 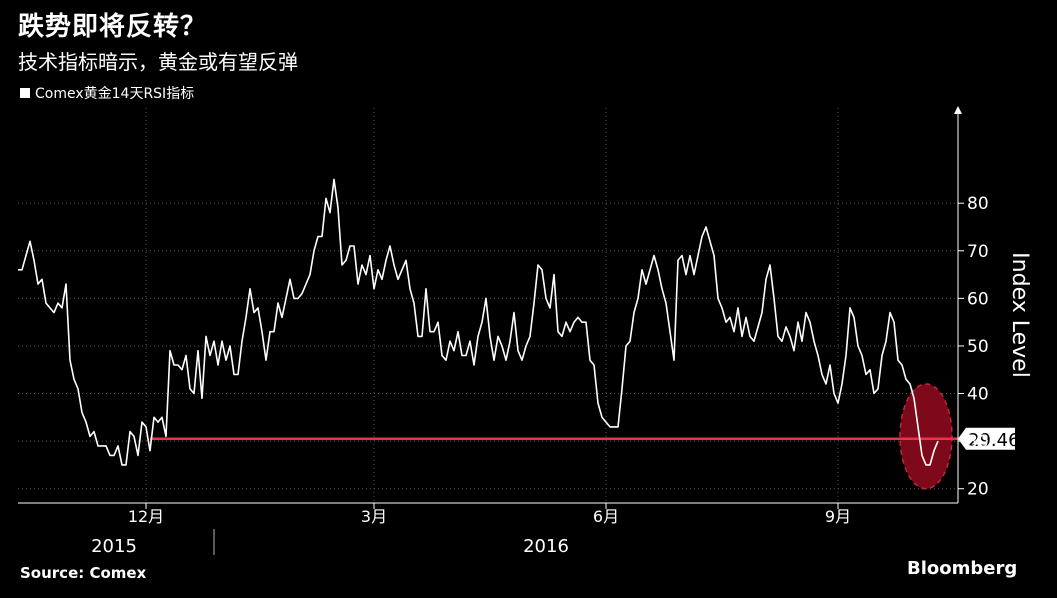 What do you see at coordinates (606, 516) in the screenshot?
I see `xtick-label-6月: 6月` at bounding box center [606, 516].